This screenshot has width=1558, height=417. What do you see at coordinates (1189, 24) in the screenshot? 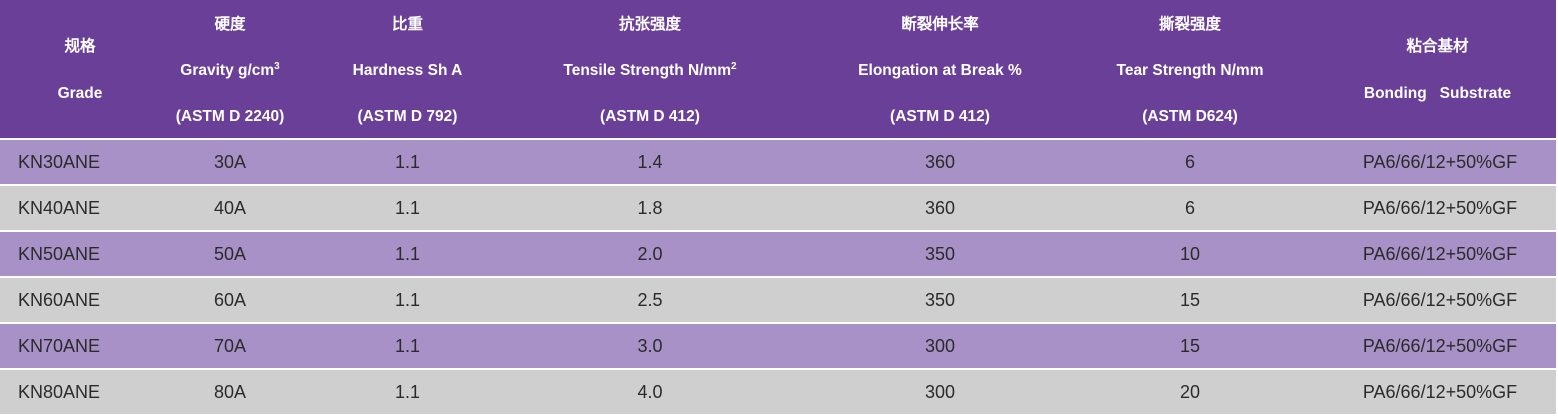
I see `header-tear-cn: 撕裂强度` at bounding box center [1189, 24].